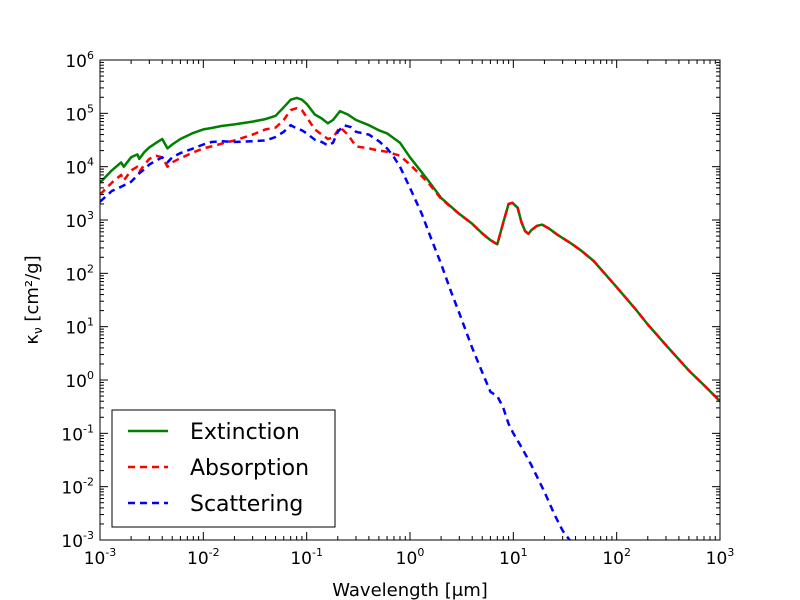 Image resolution: width=800 pixels, height=600 pixels. I want to click on y-tick-label-exponent: 6, so click(90, 55).